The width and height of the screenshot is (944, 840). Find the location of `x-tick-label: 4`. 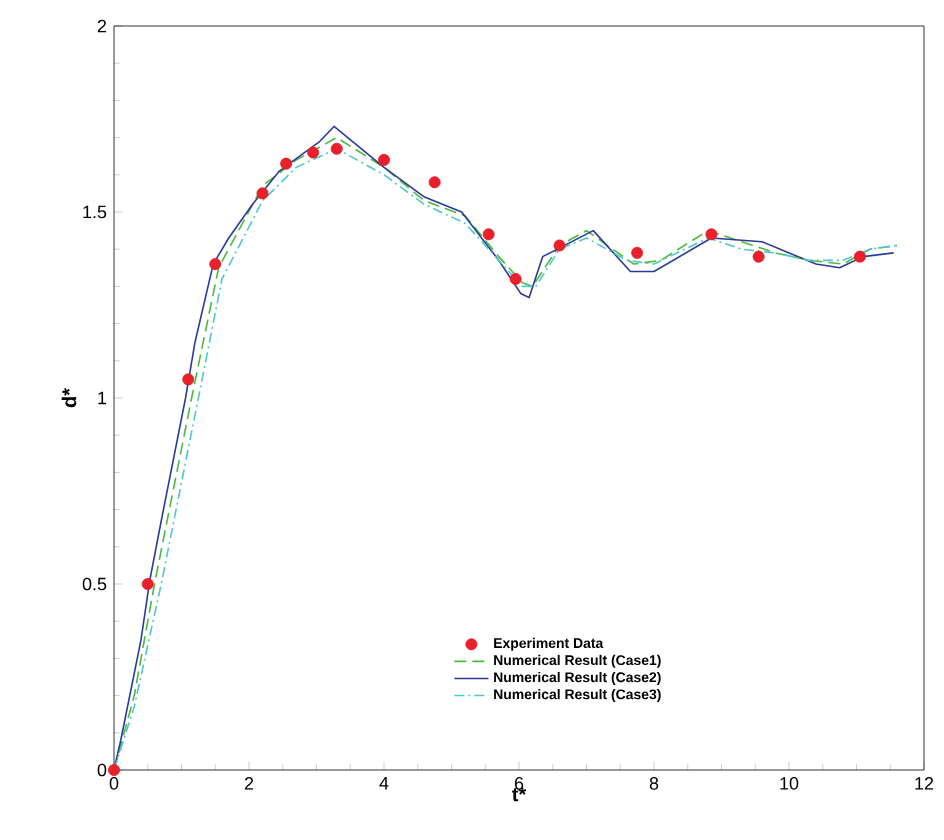

x-tick-label: 4 is located at coordinates (384, 783).